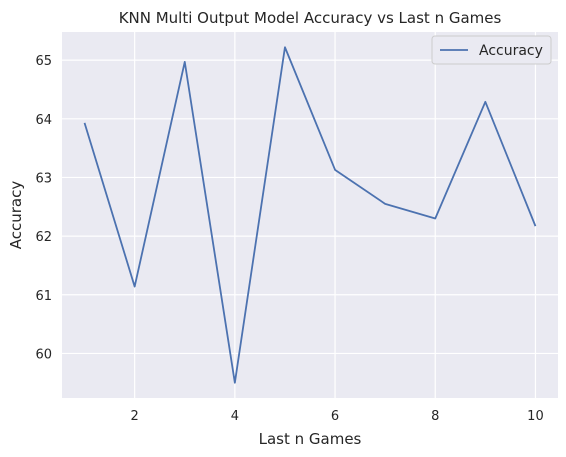 Image resolution: width=566 pixels, height=457 pixels. Describe the element at coordinates (535, 416) in the screenshot. I see `x-tick-label: 10` at that location.